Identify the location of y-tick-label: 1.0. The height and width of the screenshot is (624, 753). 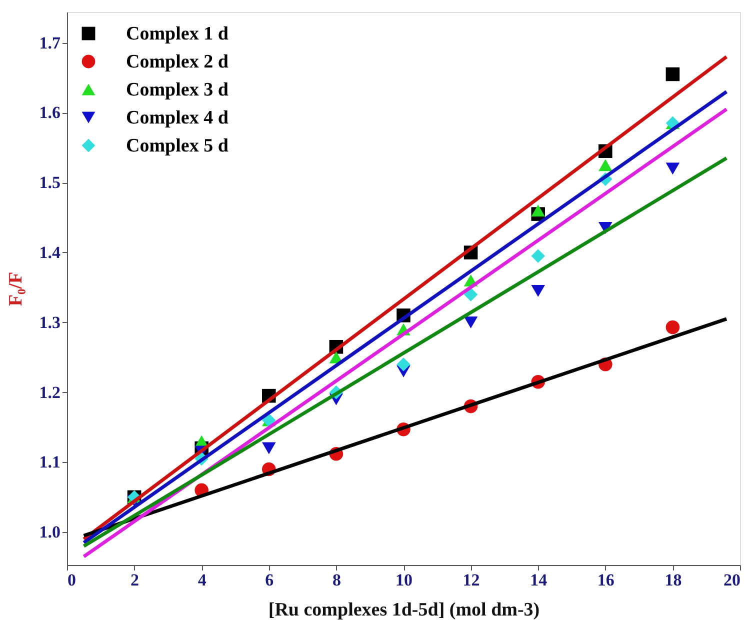
(49, 532).